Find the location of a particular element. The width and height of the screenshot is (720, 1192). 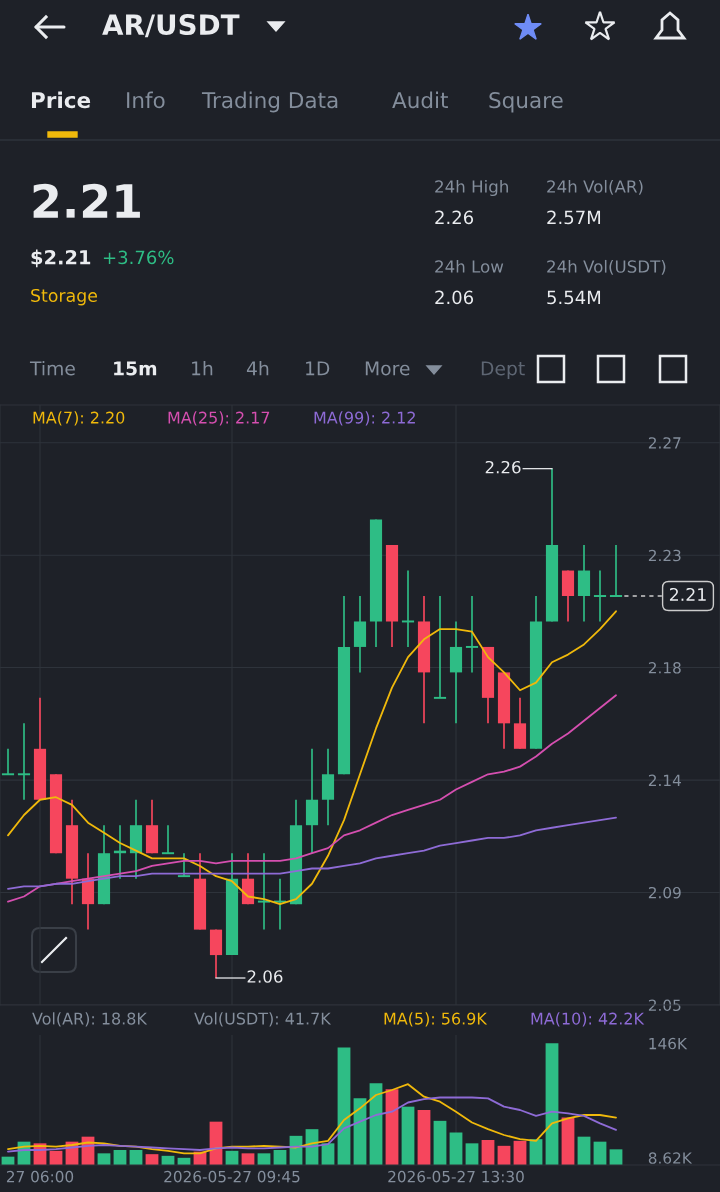

y-tick-label: 2.27 is located at coordinates (664, 443).